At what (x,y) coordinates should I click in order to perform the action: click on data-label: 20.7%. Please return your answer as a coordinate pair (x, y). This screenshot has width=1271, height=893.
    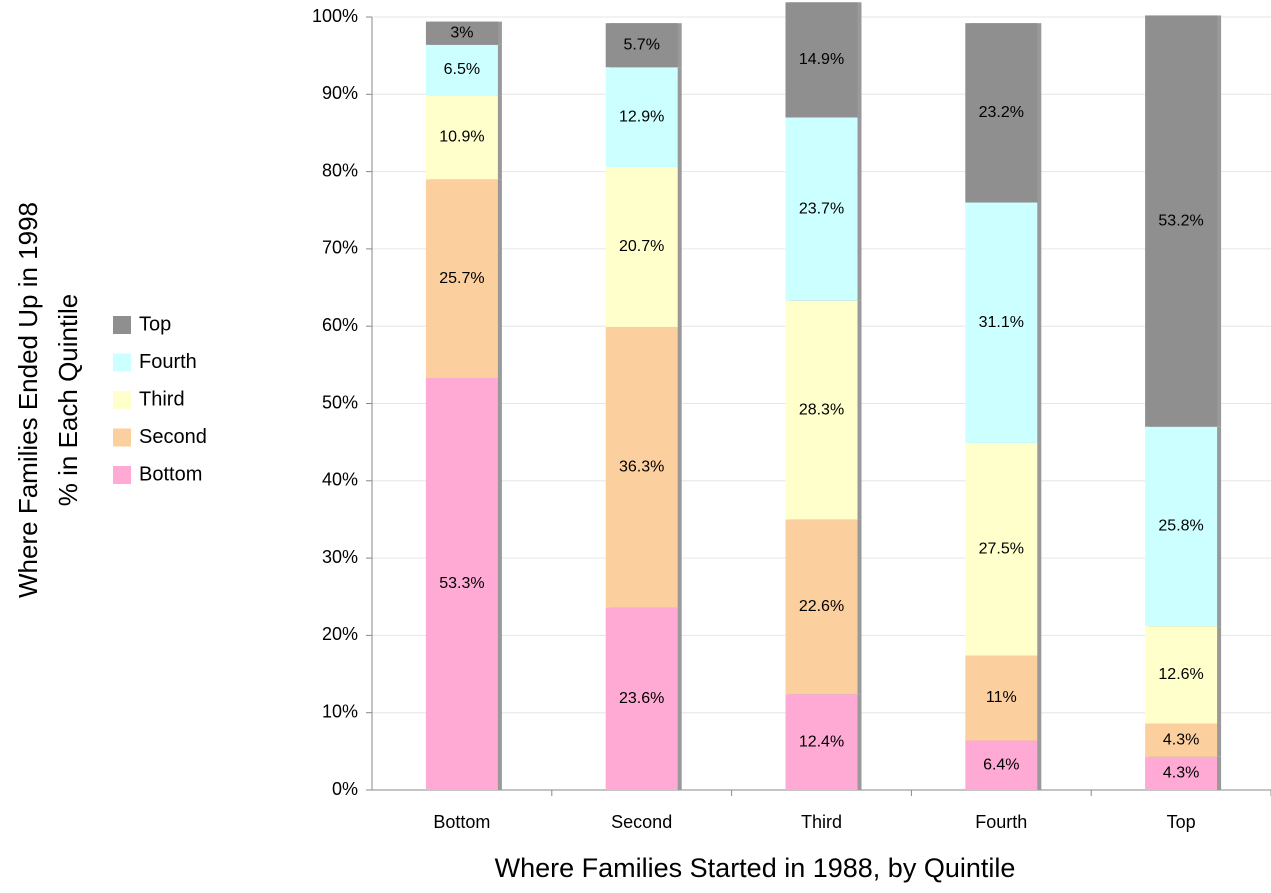
    Looking at the image, I should click on (641, 246).